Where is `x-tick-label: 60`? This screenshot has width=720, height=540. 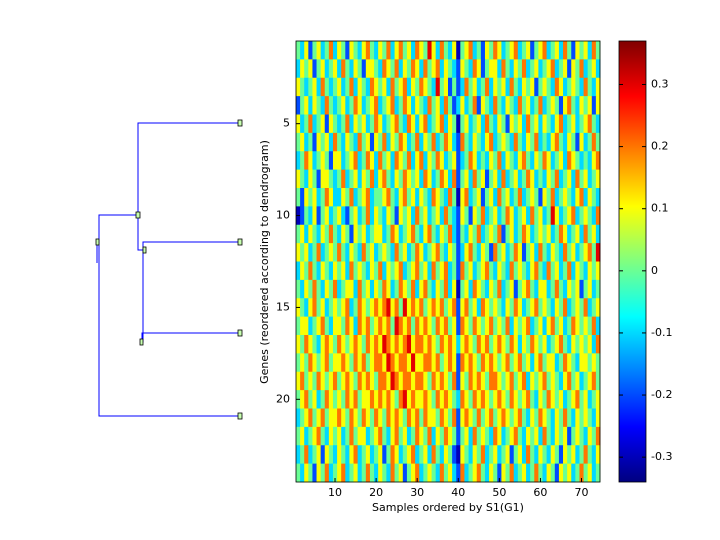
x-tick-label: 60 is located at coordinates (540, 492).